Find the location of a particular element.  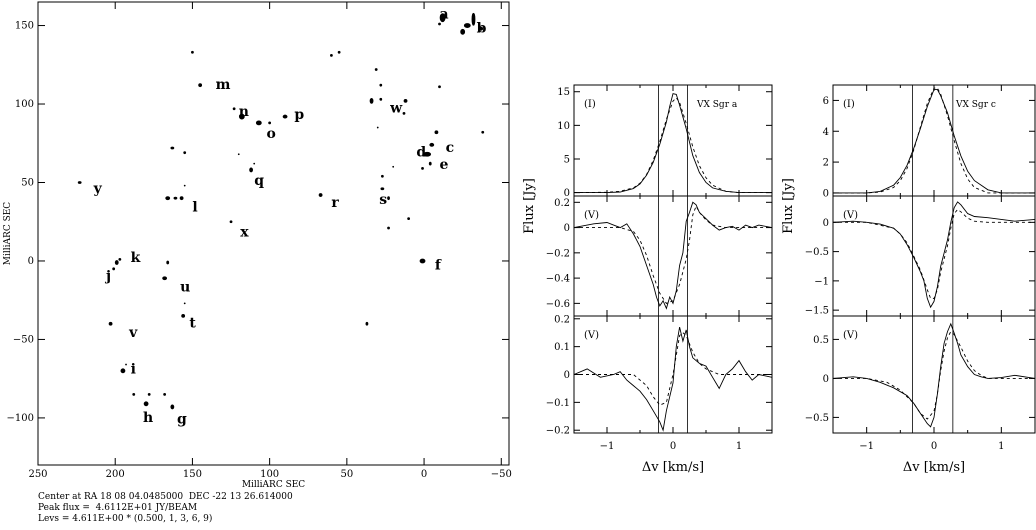

spectrum-ytick-label: 4 is located at coordinates (826, 132).